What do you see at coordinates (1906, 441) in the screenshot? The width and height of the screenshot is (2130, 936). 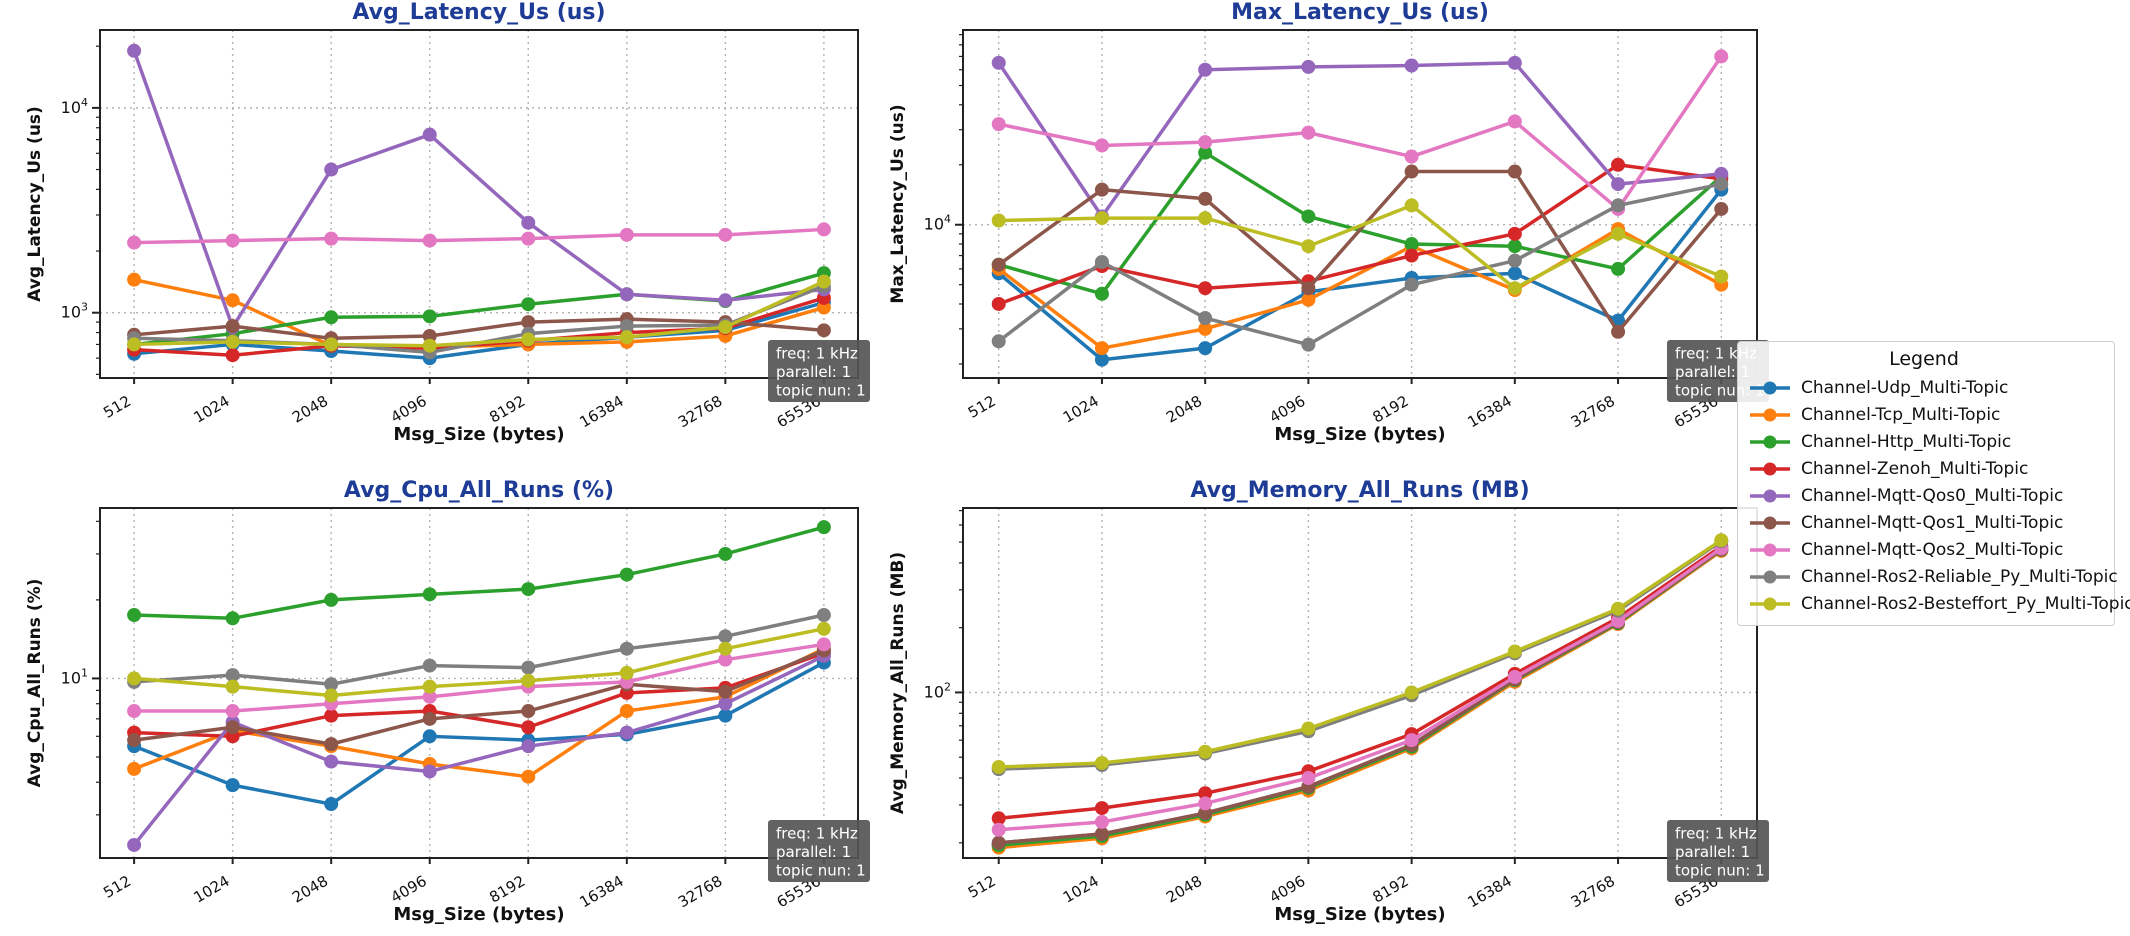 I see `legend-item-label: Channel-Http_Multi-Topic` at bounding box center [1906, 441].